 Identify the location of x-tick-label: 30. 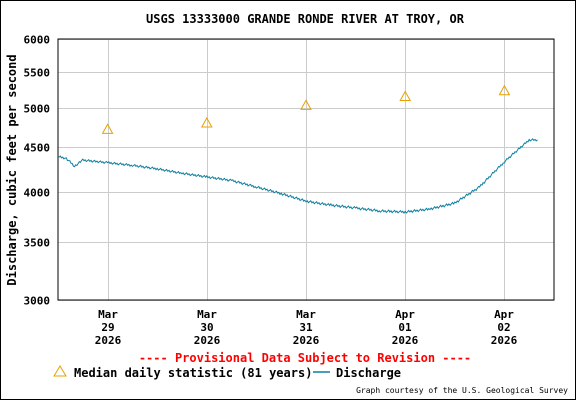
(206, 327).